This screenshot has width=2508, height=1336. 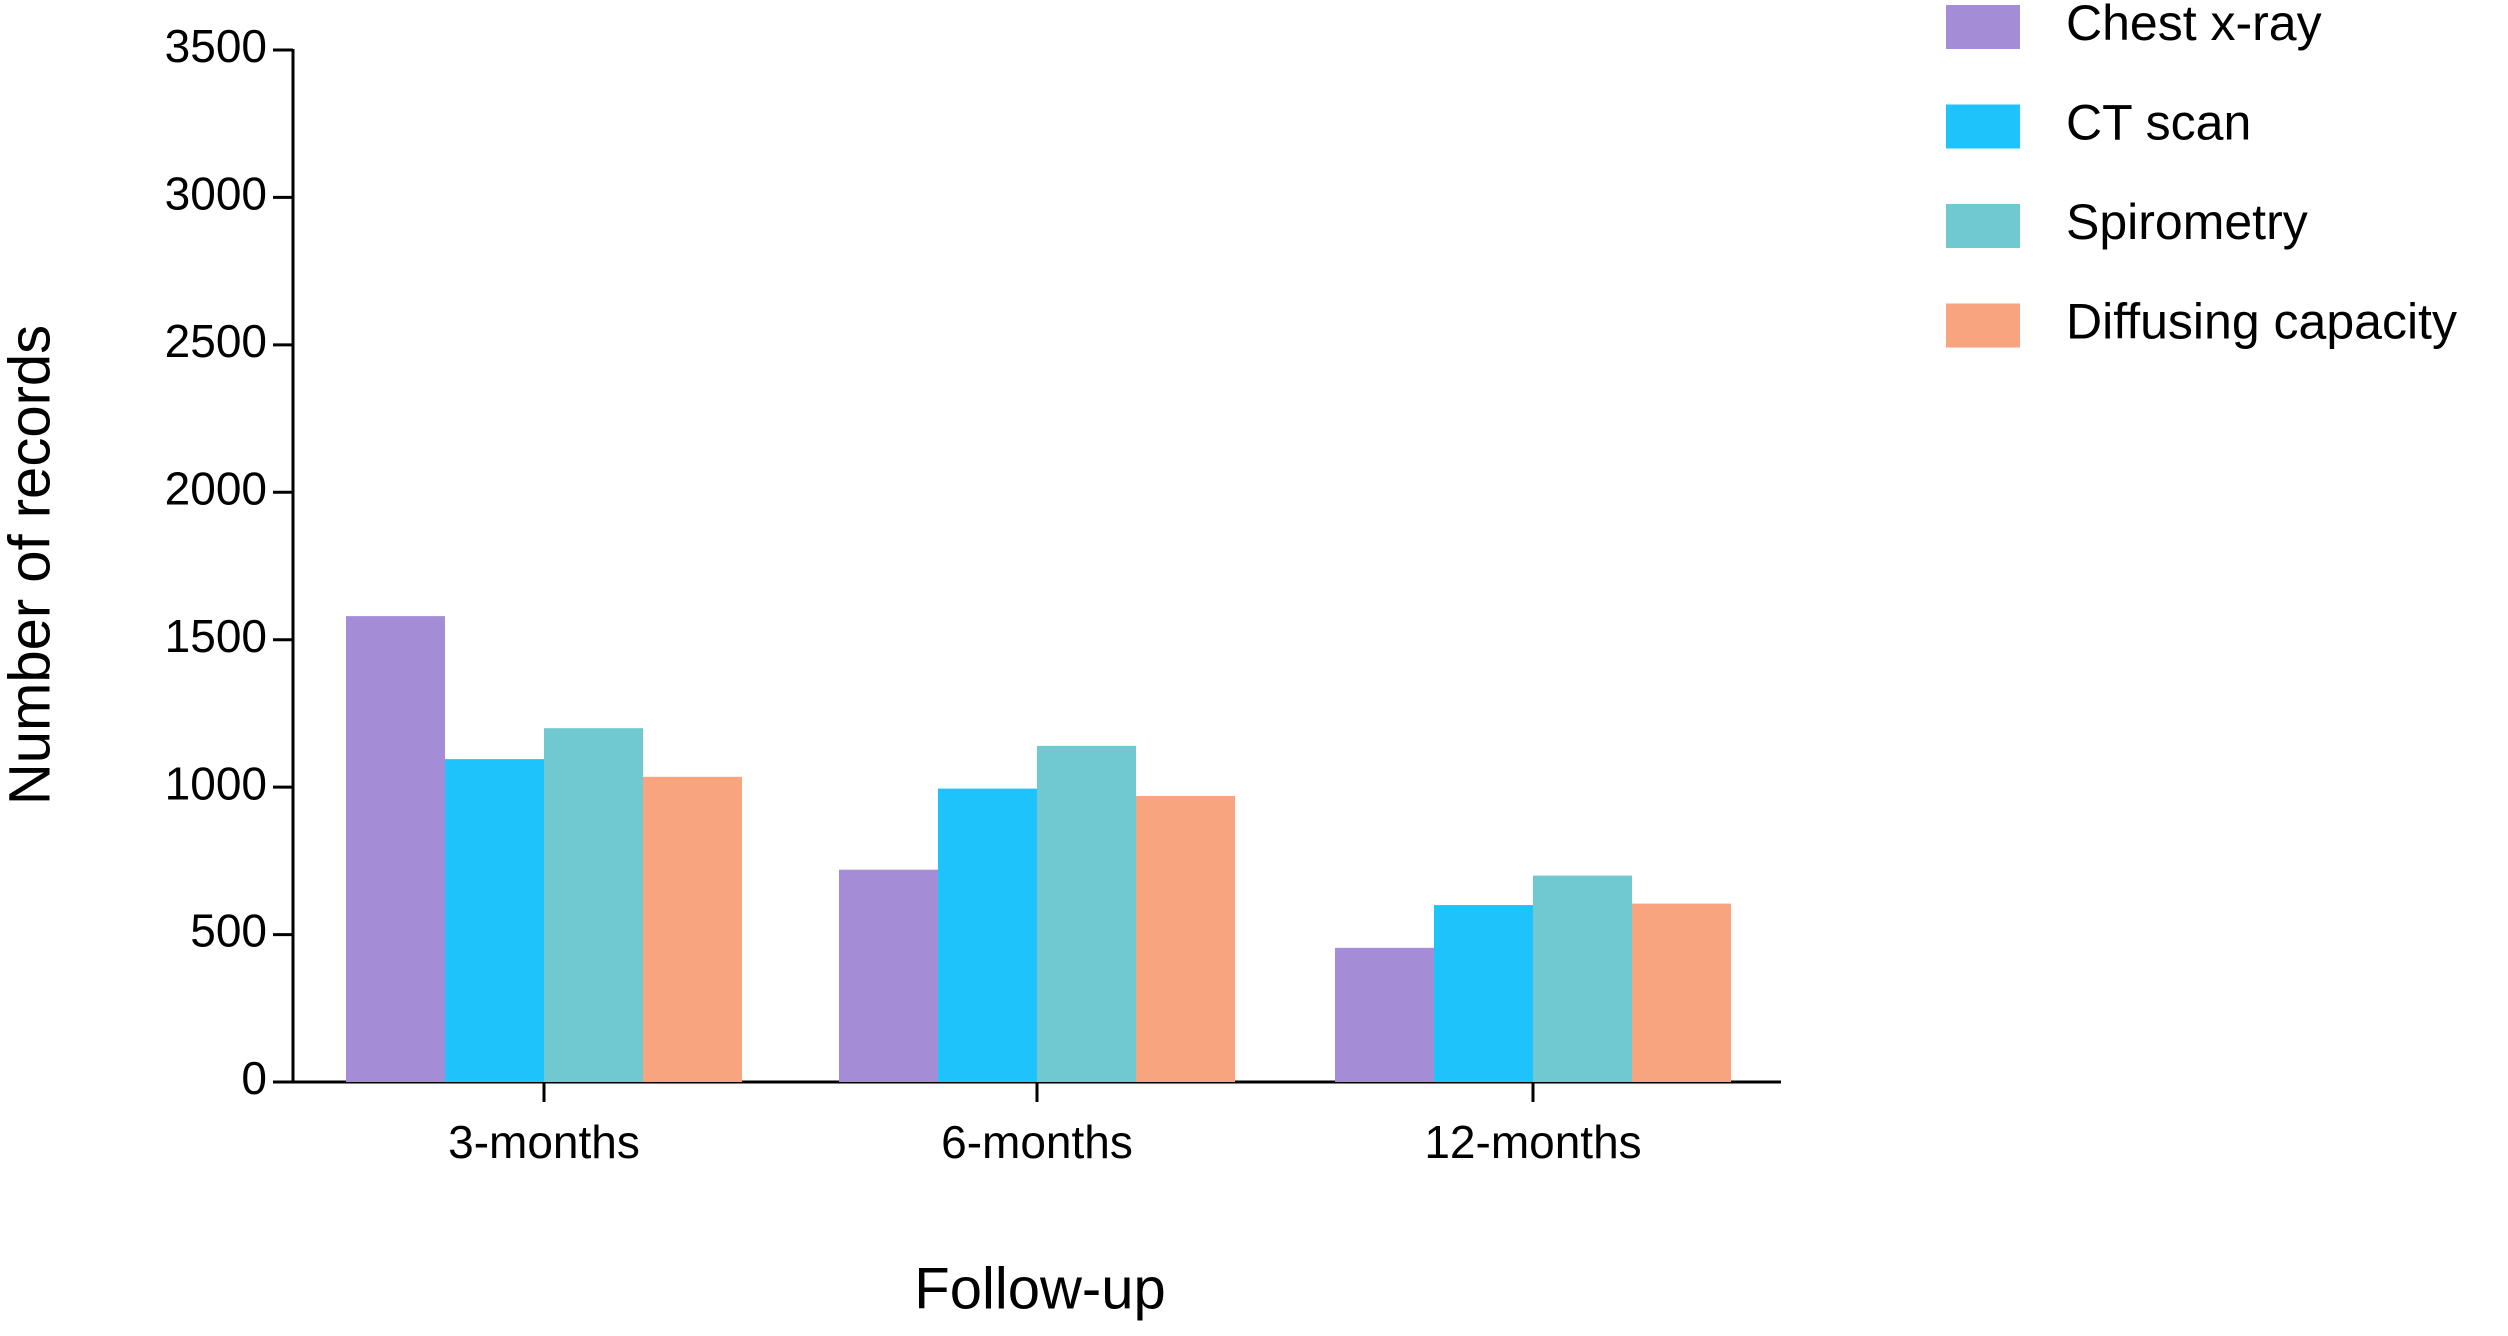 I want to click on y-tick-label: 3000, so click(x=216, y=194).